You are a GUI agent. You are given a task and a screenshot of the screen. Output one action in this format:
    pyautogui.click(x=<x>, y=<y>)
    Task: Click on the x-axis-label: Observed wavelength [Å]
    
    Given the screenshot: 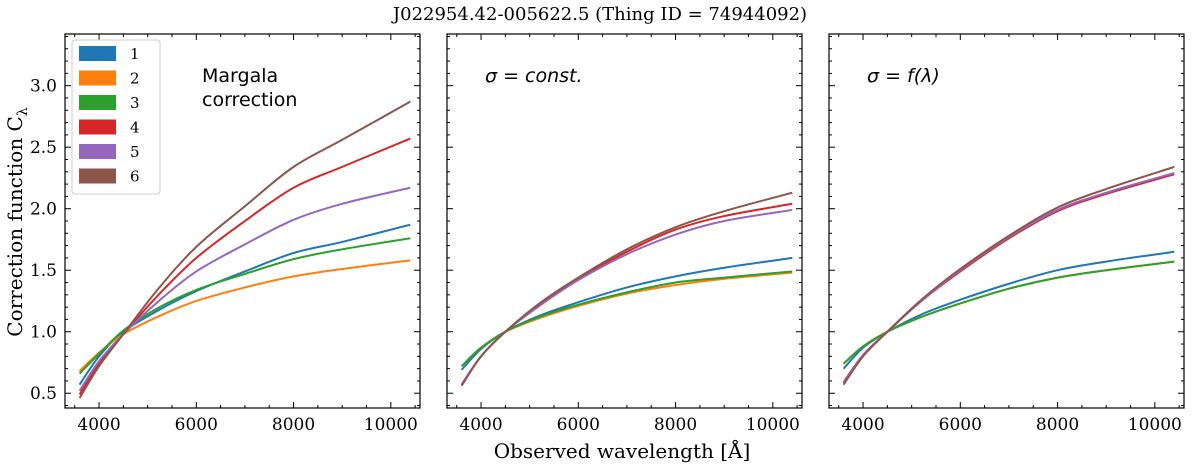 What is the action you would take?
    pyautogui.click(x=622, y=450)
    